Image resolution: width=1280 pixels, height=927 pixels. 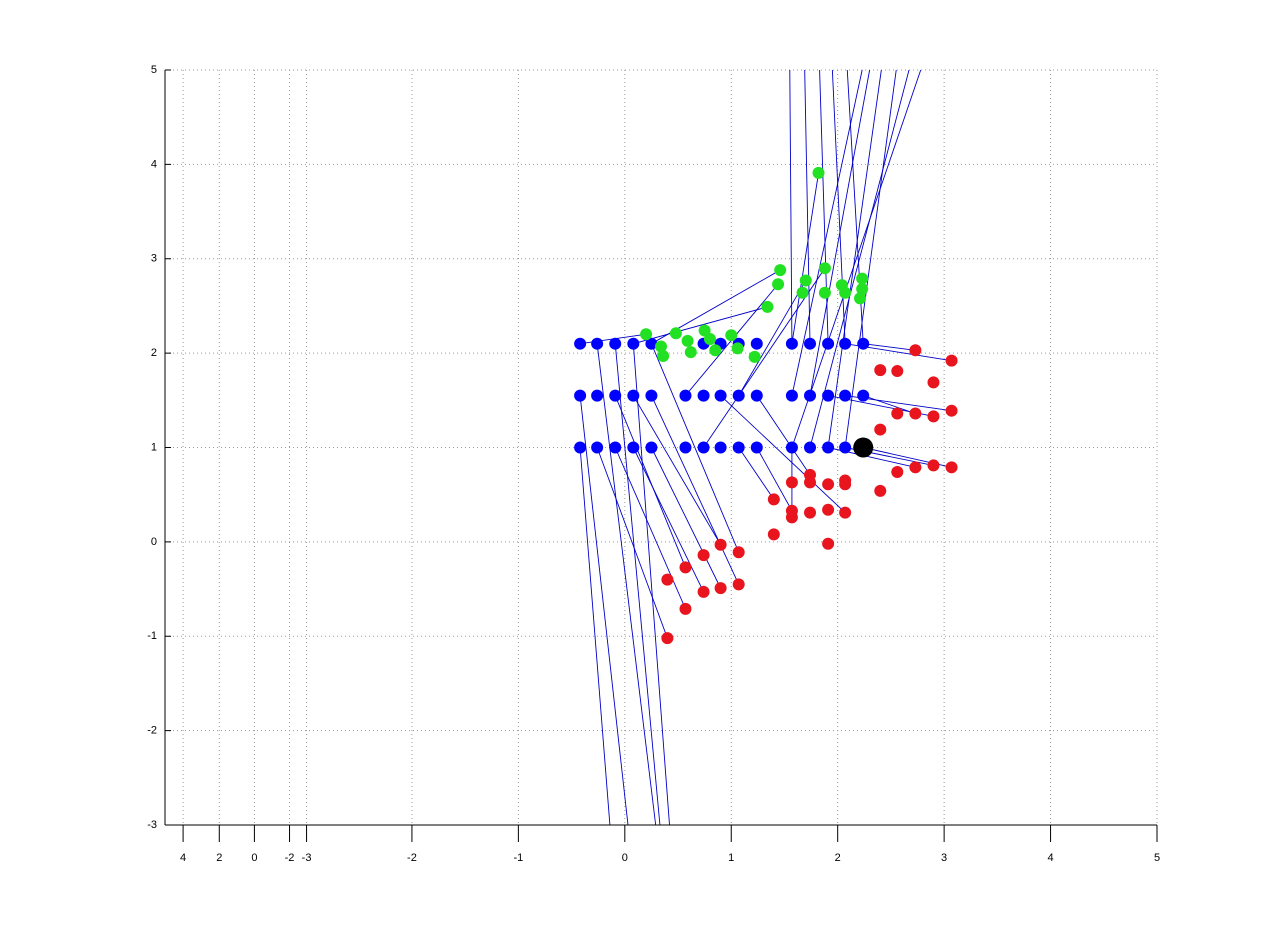 I want to click on x-tick-label: 4, so click(x=1050, y=858).